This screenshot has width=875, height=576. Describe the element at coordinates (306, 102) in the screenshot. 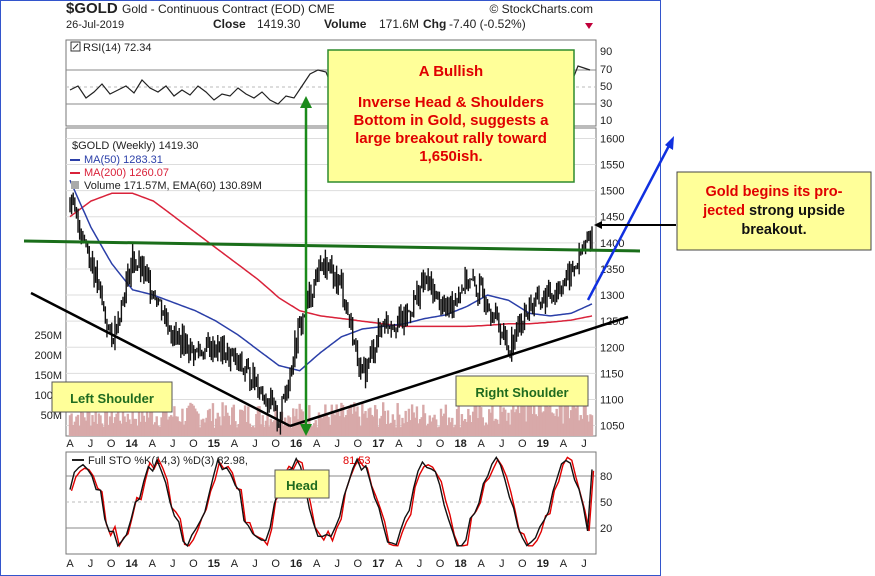

I see `arrow-up-icon` at that location.